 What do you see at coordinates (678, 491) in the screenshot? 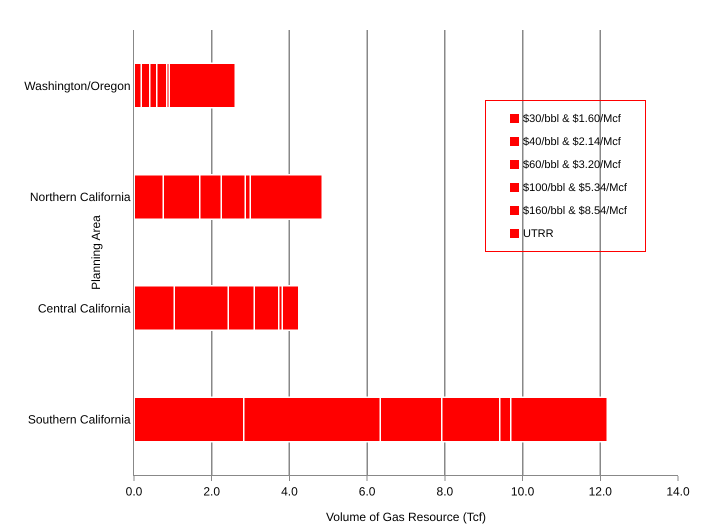
I see `x-tick-label: 14.0` at bounding box center [678, 491].